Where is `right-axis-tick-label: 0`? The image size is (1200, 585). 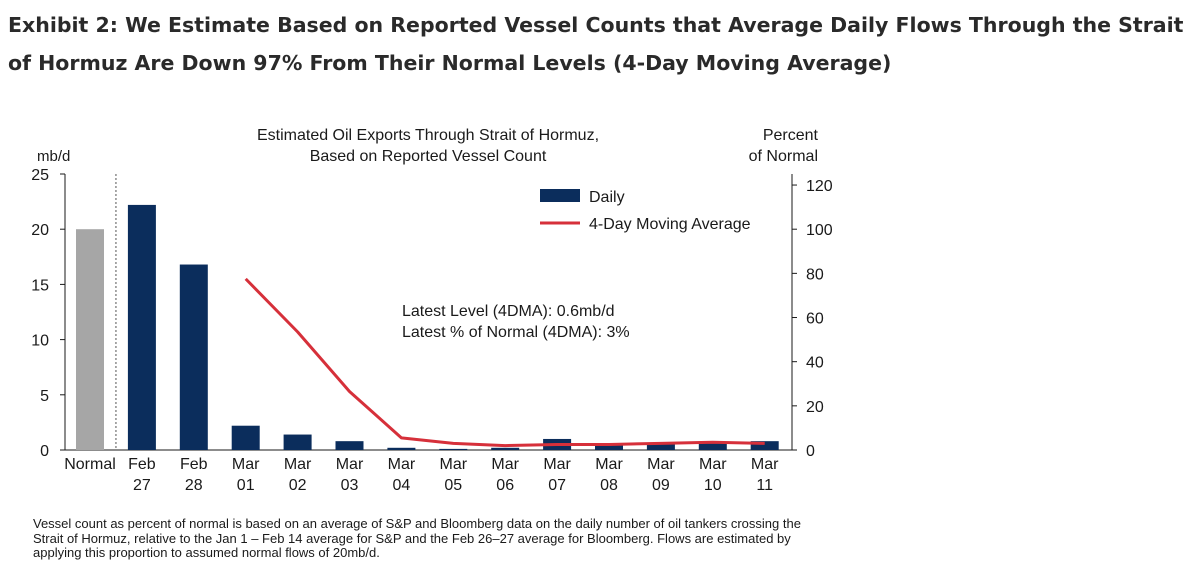
right-axis-tick-label: 0 is located at coordinates (810, 451).